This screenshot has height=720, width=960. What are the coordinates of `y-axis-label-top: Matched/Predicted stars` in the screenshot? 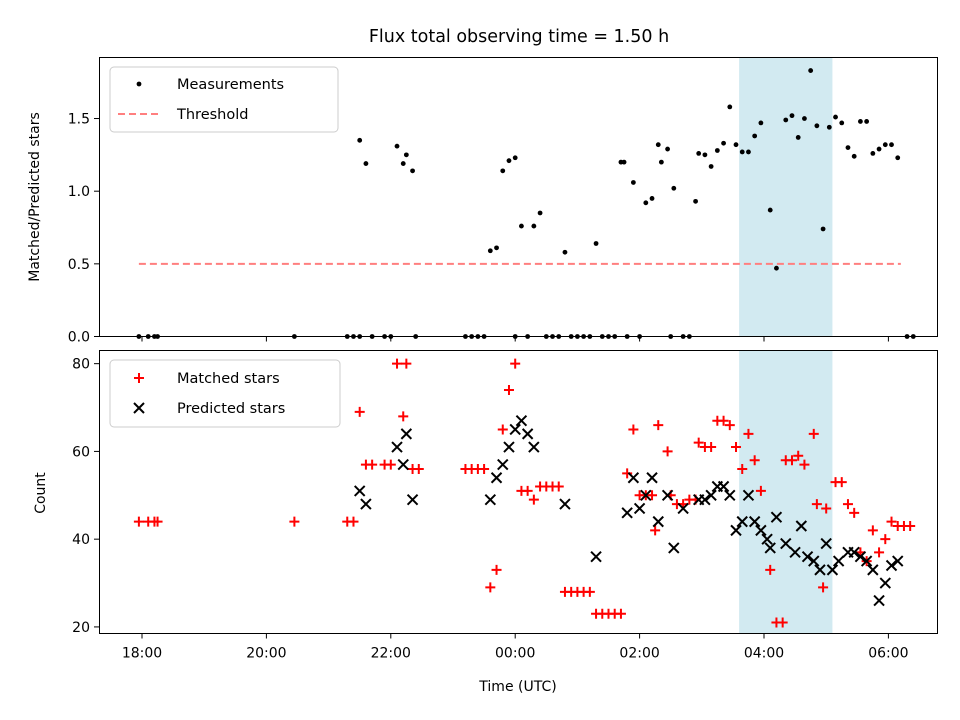 It's located at (35, 197).